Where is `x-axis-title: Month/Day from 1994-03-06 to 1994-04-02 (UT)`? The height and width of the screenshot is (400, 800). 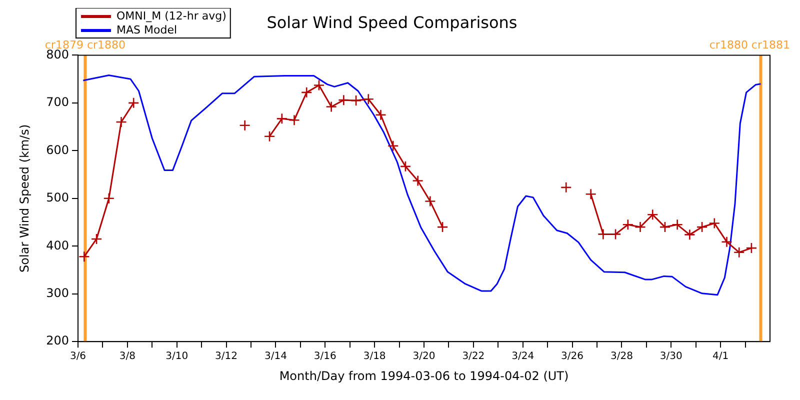 x-axis-title: Month/Day from 1994-03-06 to 1994-04-02 (UT) is located at coordinates (424, 375).